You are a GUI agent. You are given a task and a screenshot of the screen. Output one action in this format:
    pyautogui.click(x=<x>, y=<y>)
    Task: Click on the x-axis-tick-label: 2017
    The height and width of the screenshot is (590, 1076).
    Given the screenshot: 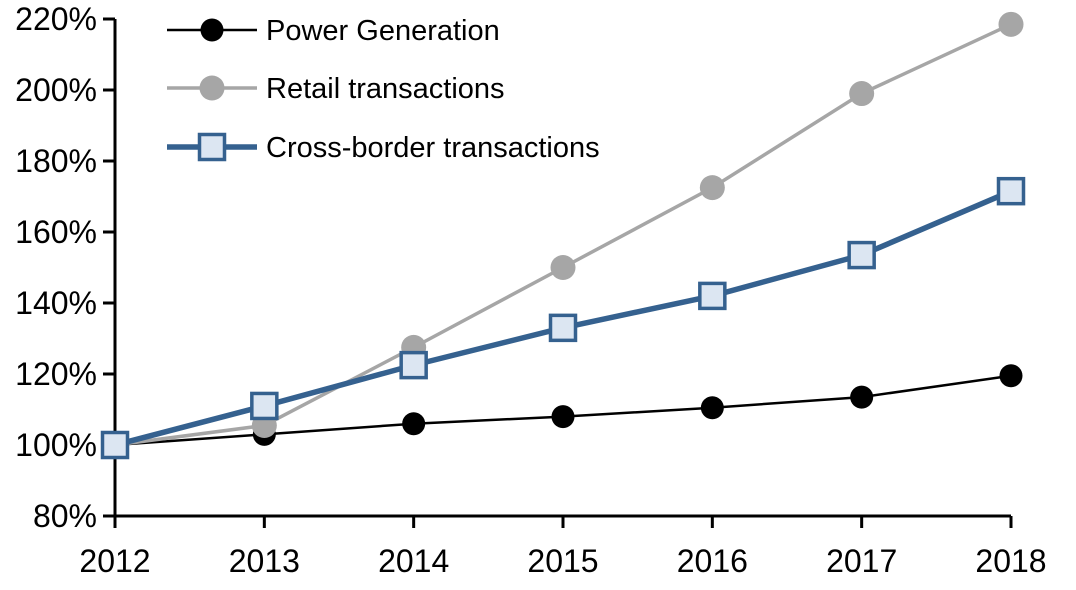 What is the action you would take?
    pyautogui.click(x=861, y=561)
    